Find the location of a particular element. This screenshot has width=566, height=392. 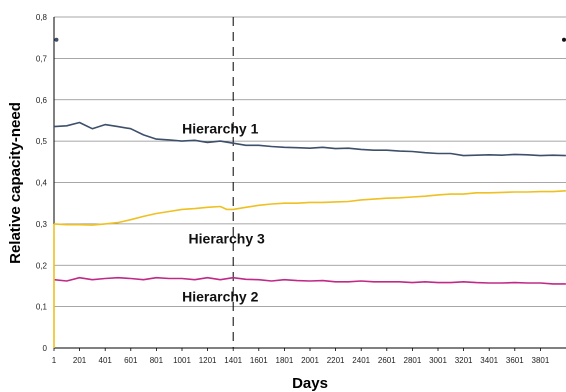

x-tick-label: 801 is located at coordinates (157, 360).